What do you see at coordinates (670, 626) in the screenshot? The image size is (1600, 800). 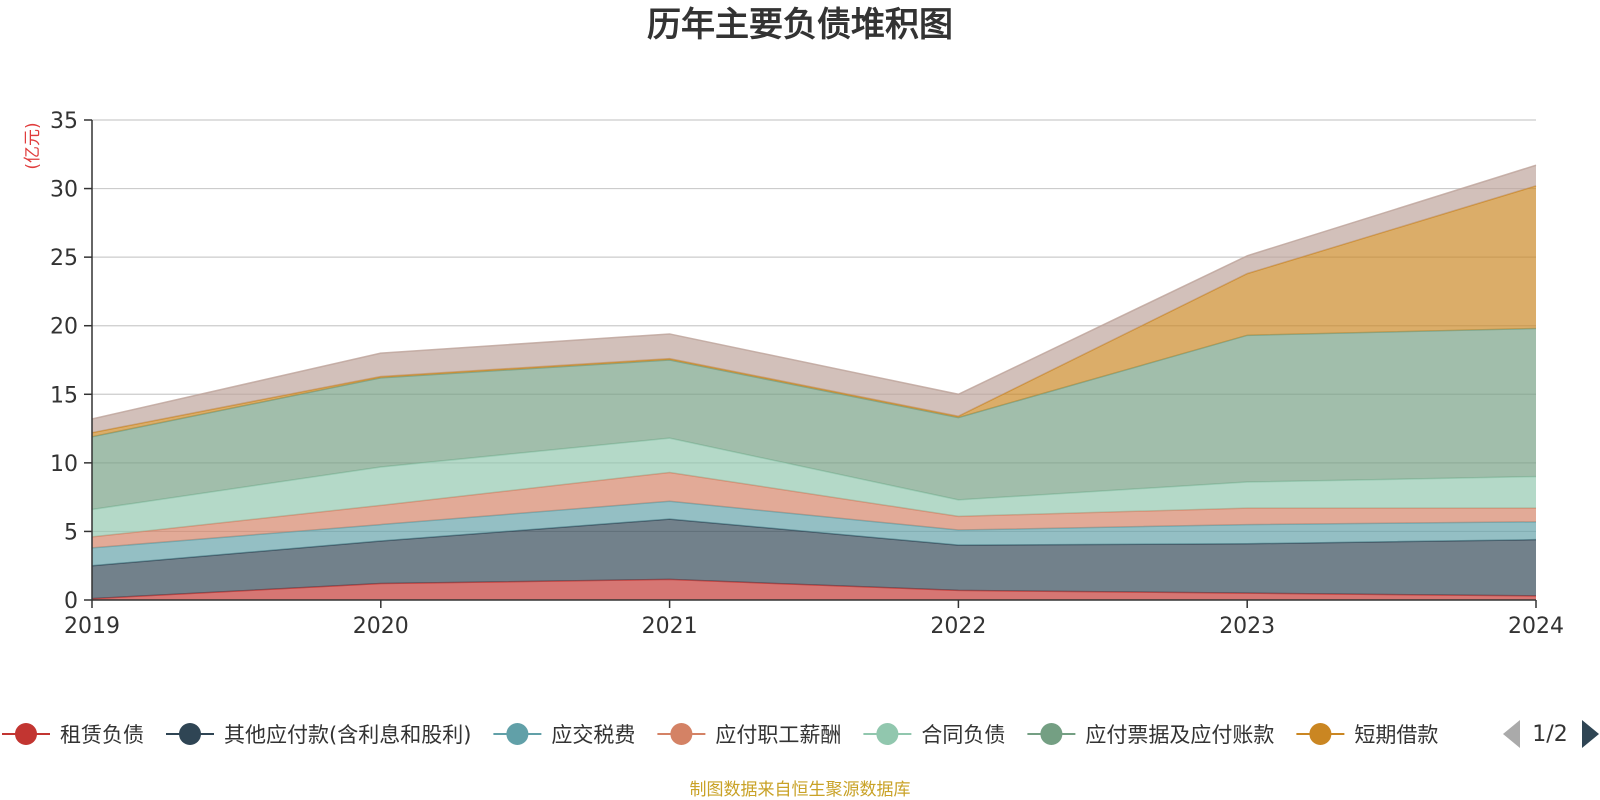 I see `x-tick-label: 2021` at bounding box center [670, 626].